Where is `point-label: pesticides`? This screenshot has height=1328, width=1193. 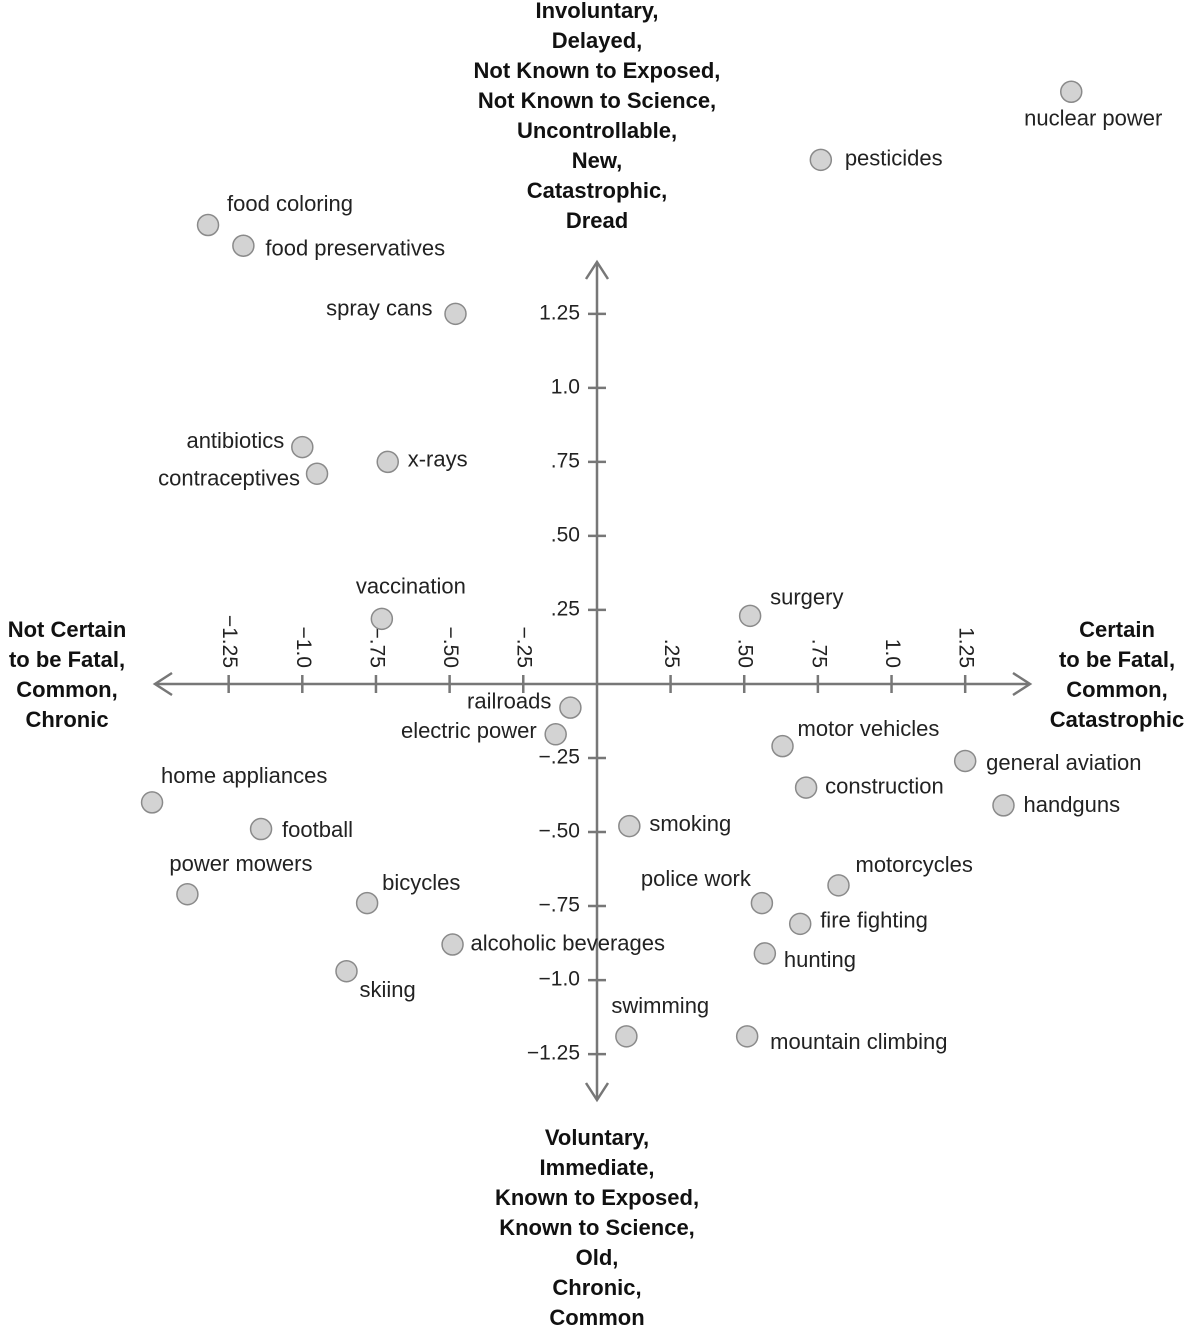 point-label: pesticides is located at coordinates (894, 158).